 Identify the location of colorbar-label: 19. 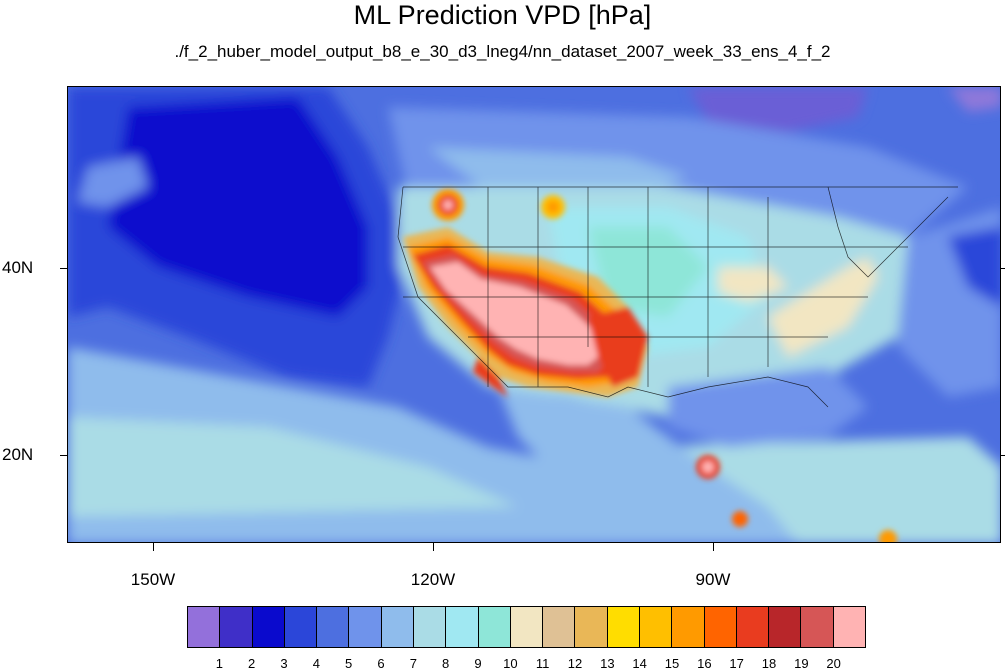
(801, 663).